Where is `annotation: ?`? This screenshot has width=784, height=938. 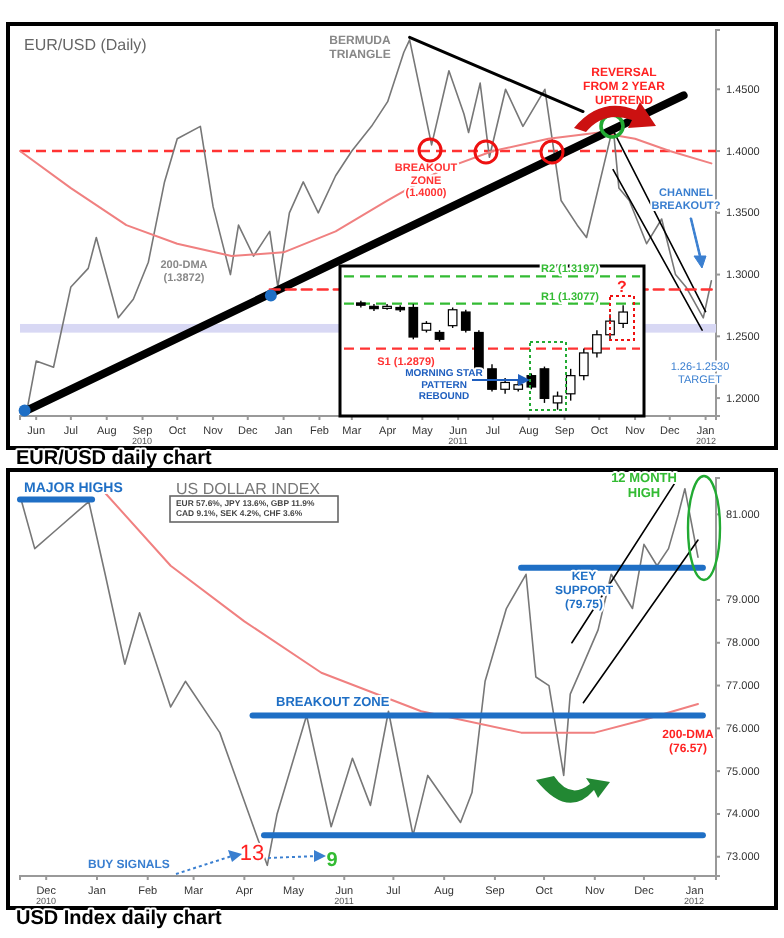
annotation: ? is located at coordinates (622, 287).